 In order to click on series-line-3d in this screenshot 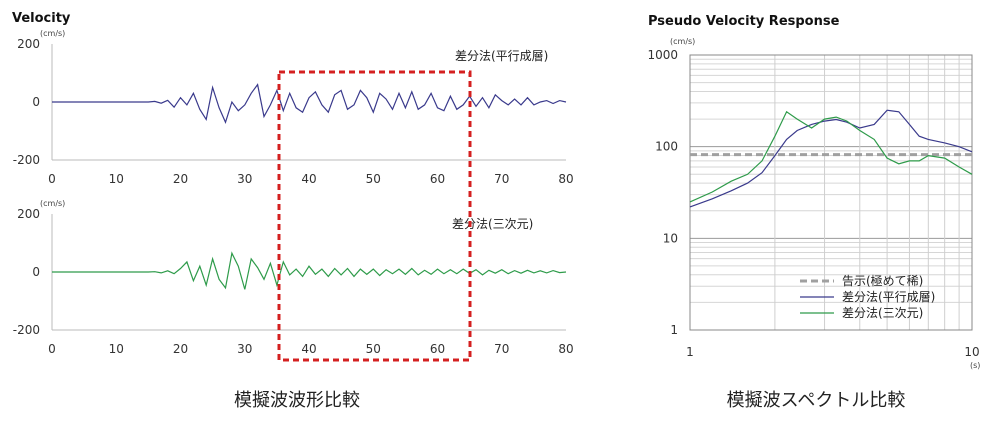, I will do `click(309, 270)`.